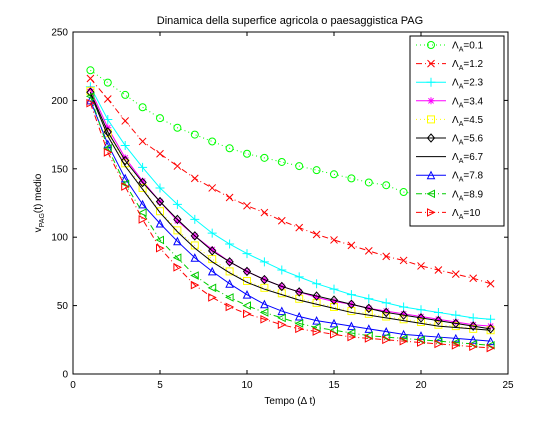 This screenshot has height=421, width=560. Describe the element at coordinates (289, 401) in the screenshot. I see `x-axis-title: Tempo (Δ t)` at that location.